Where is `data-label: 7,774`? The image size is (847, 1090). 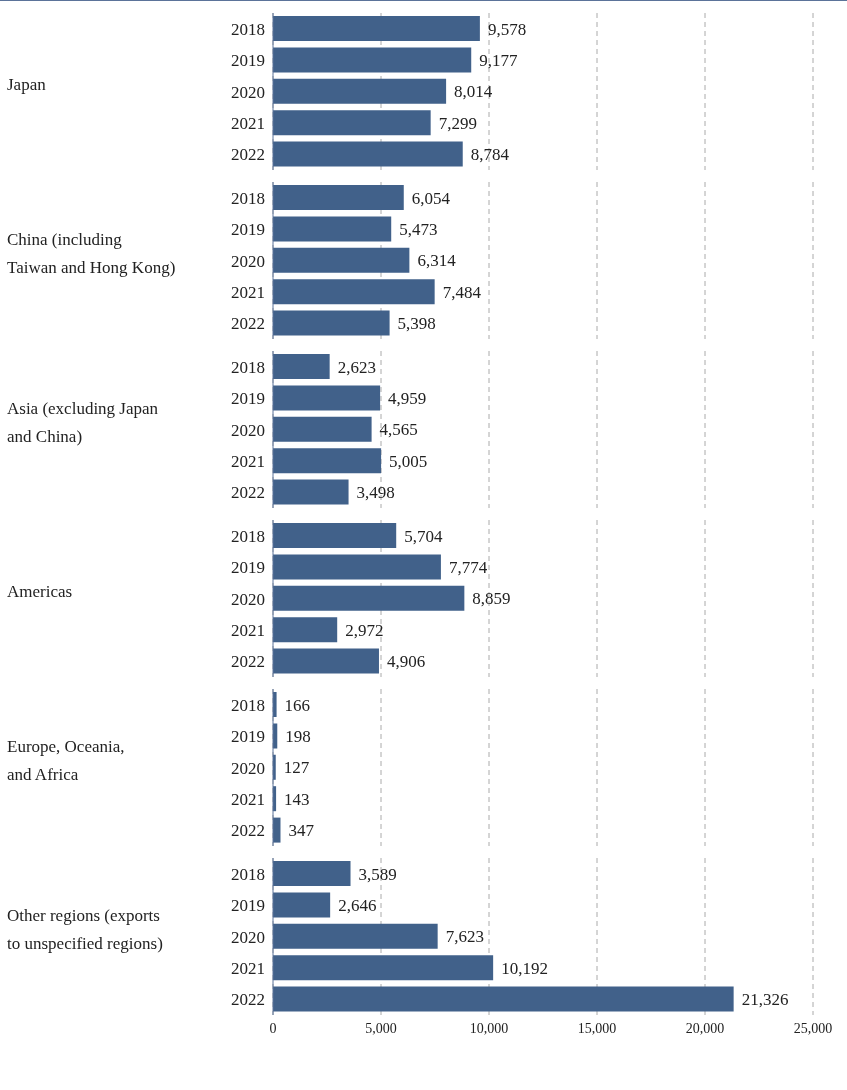
data-label: 7,774 is located at coordinates (468, 567).